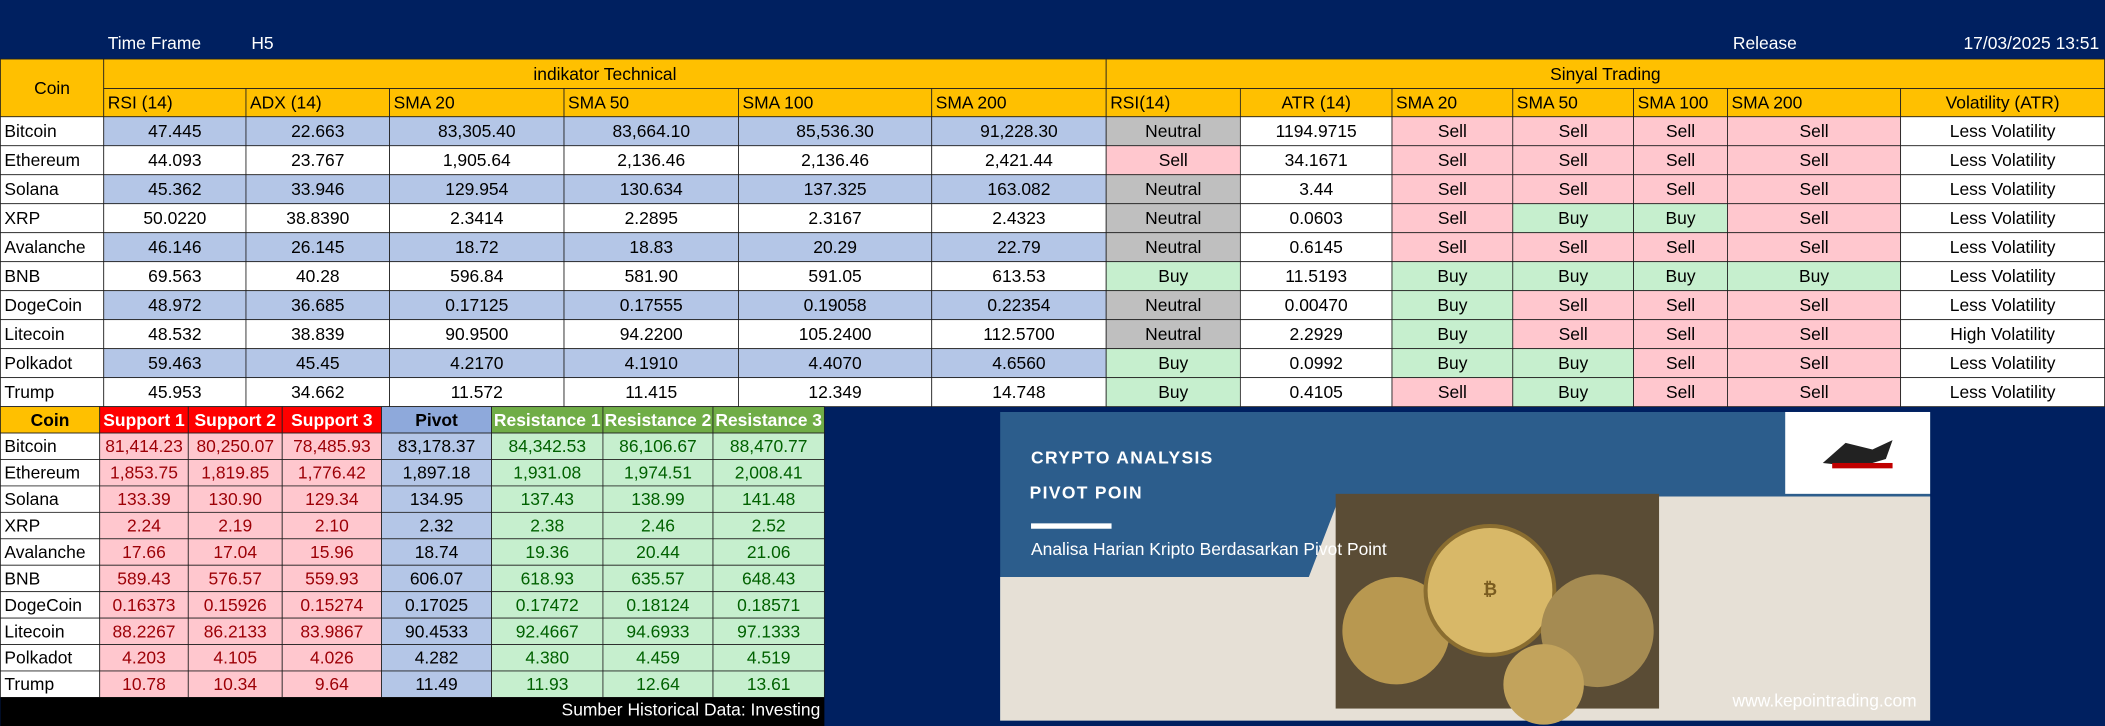 This screenshot has width=2105, height=726. What do you see at coordinates (34, 334) in the screenshot?
I see `coin-name: Litecoin` at bounding box center [34, 334].